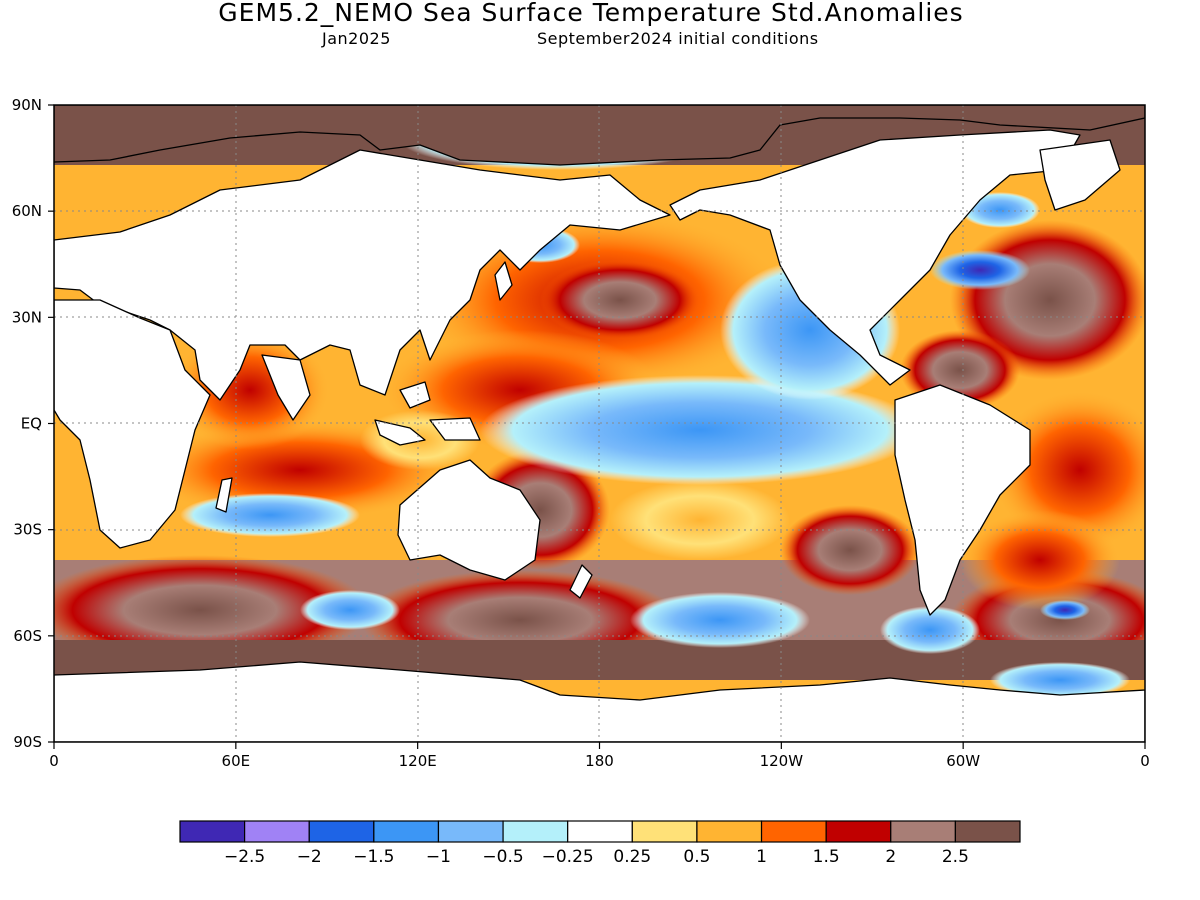 This screenshot has height=900, width=1200. Describe the element at coordinates (27, 105) in the screenshot. I see `lat-tick-label: 90N` at that location.